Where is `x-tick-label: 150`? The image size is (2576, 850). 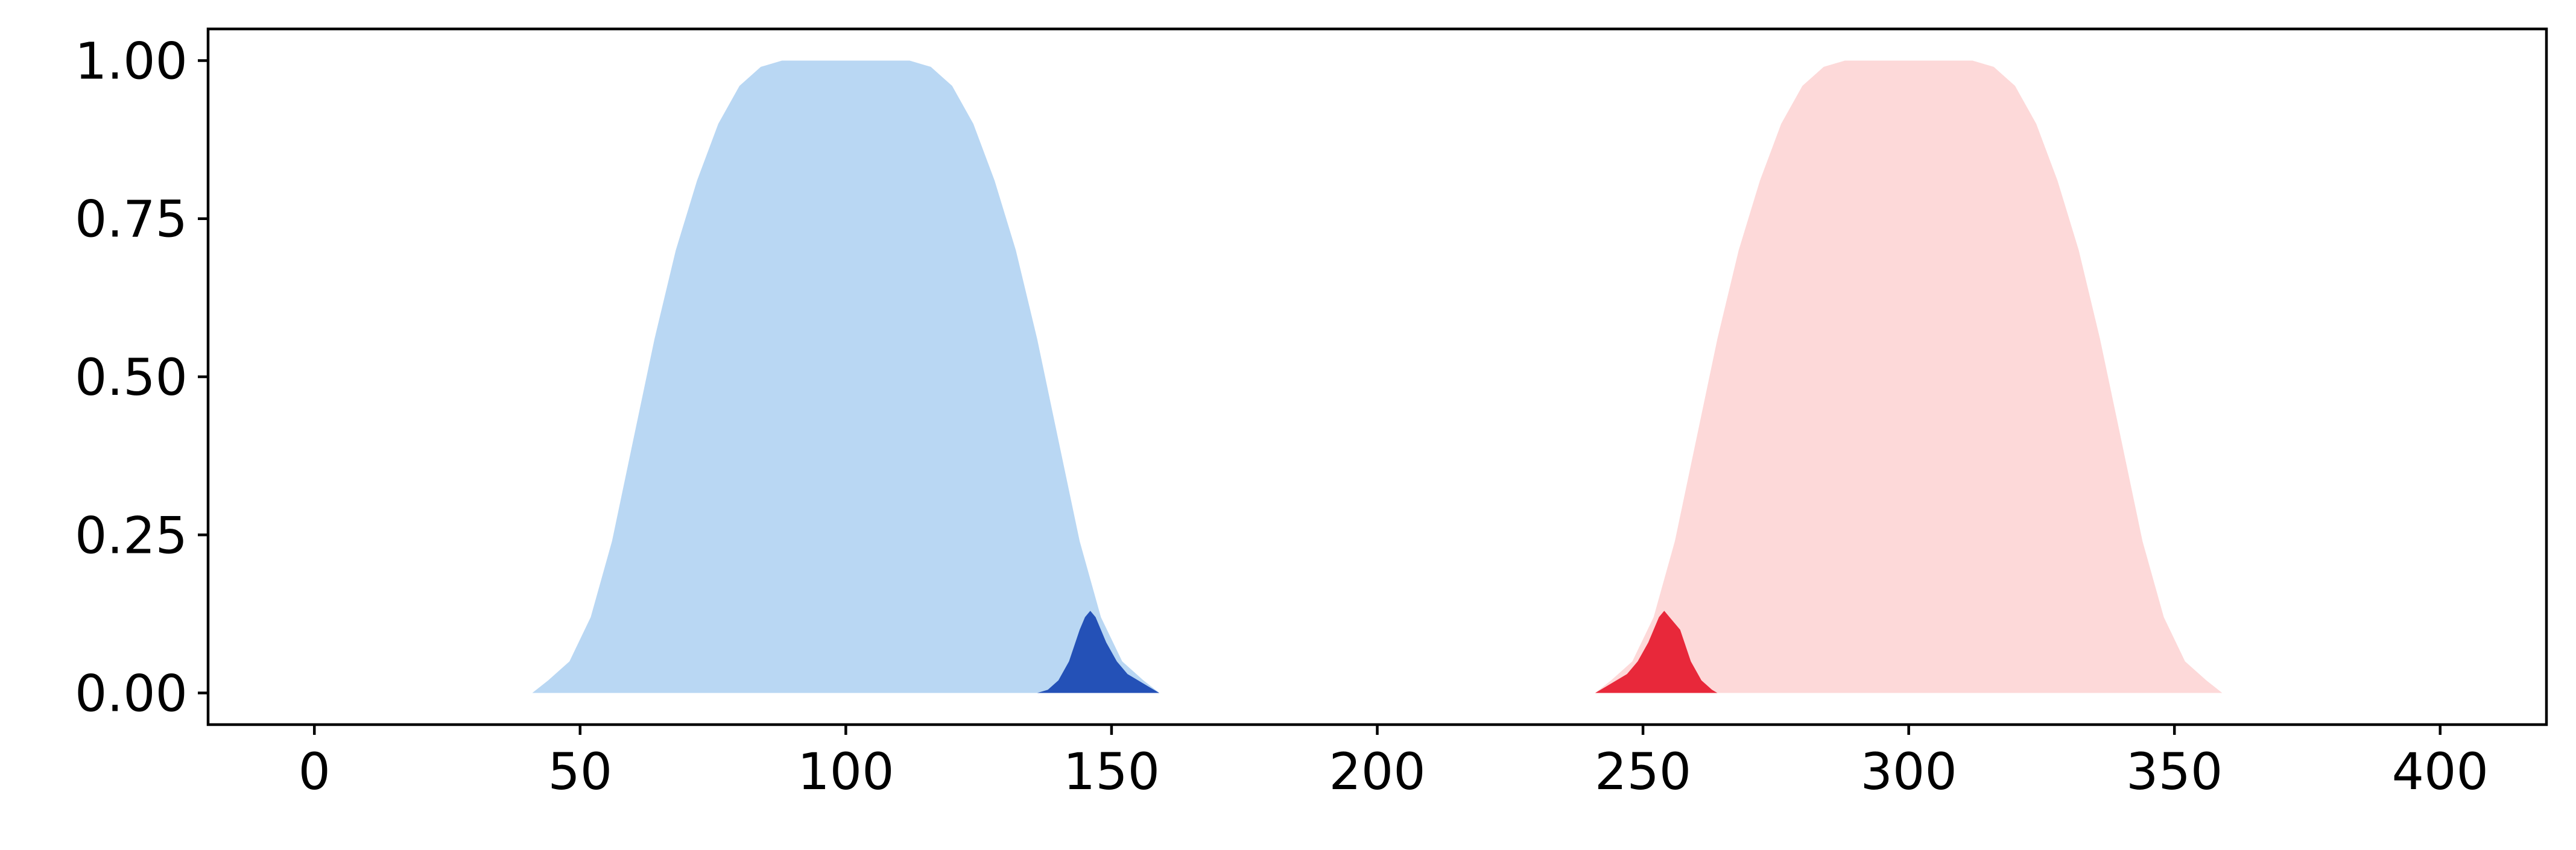 x-tick-label: 150 is located at coordinates (1111, 771).